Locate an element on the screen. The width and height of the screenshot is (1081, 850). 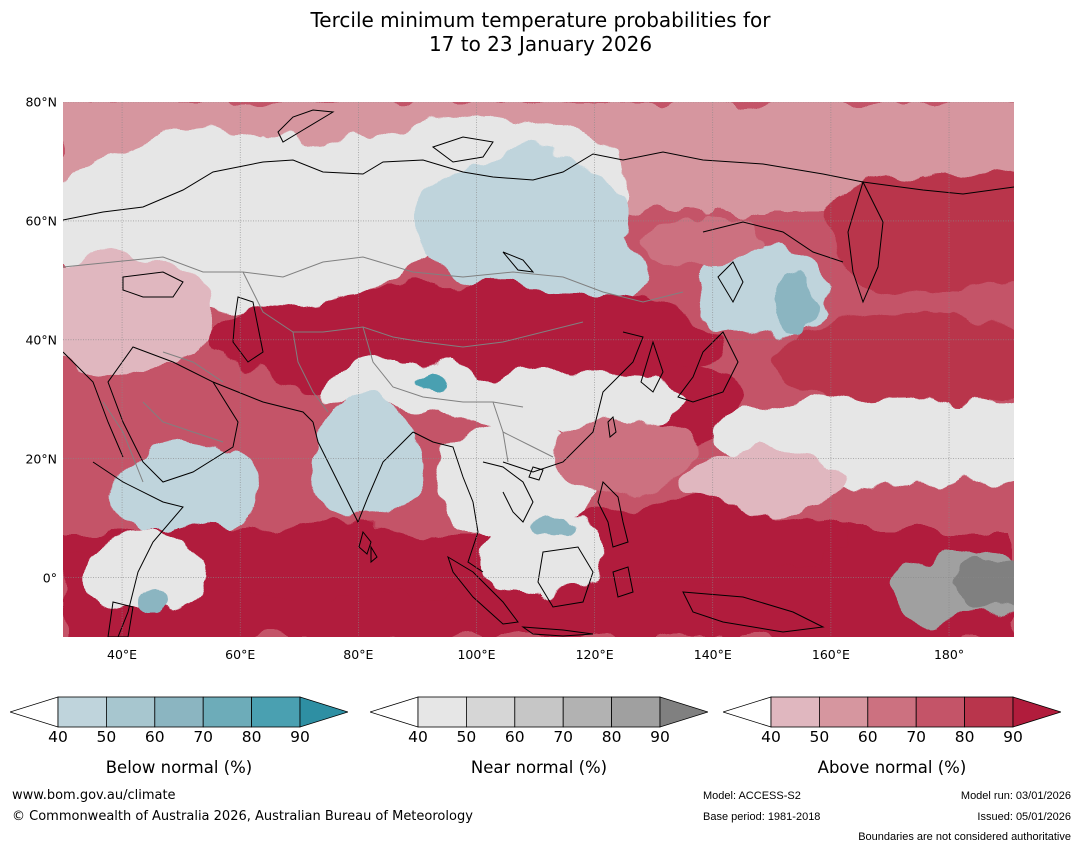
colorbar-near is located at coordinates (539, 712).